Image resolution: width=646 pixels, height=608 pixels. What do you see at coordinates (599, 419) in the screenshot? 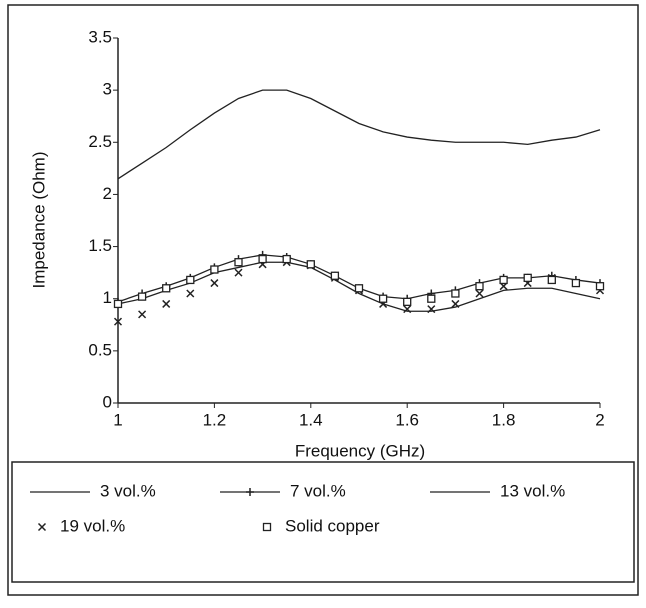
I see `x-tick-label: 2` at bounding box center [599, 419].